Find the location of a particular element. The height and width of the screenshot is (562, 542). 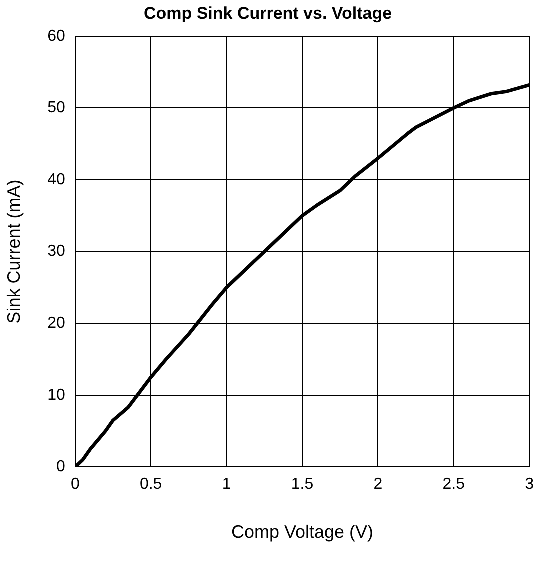

x-tick-label: 0 is located at coordinates (75, 485).